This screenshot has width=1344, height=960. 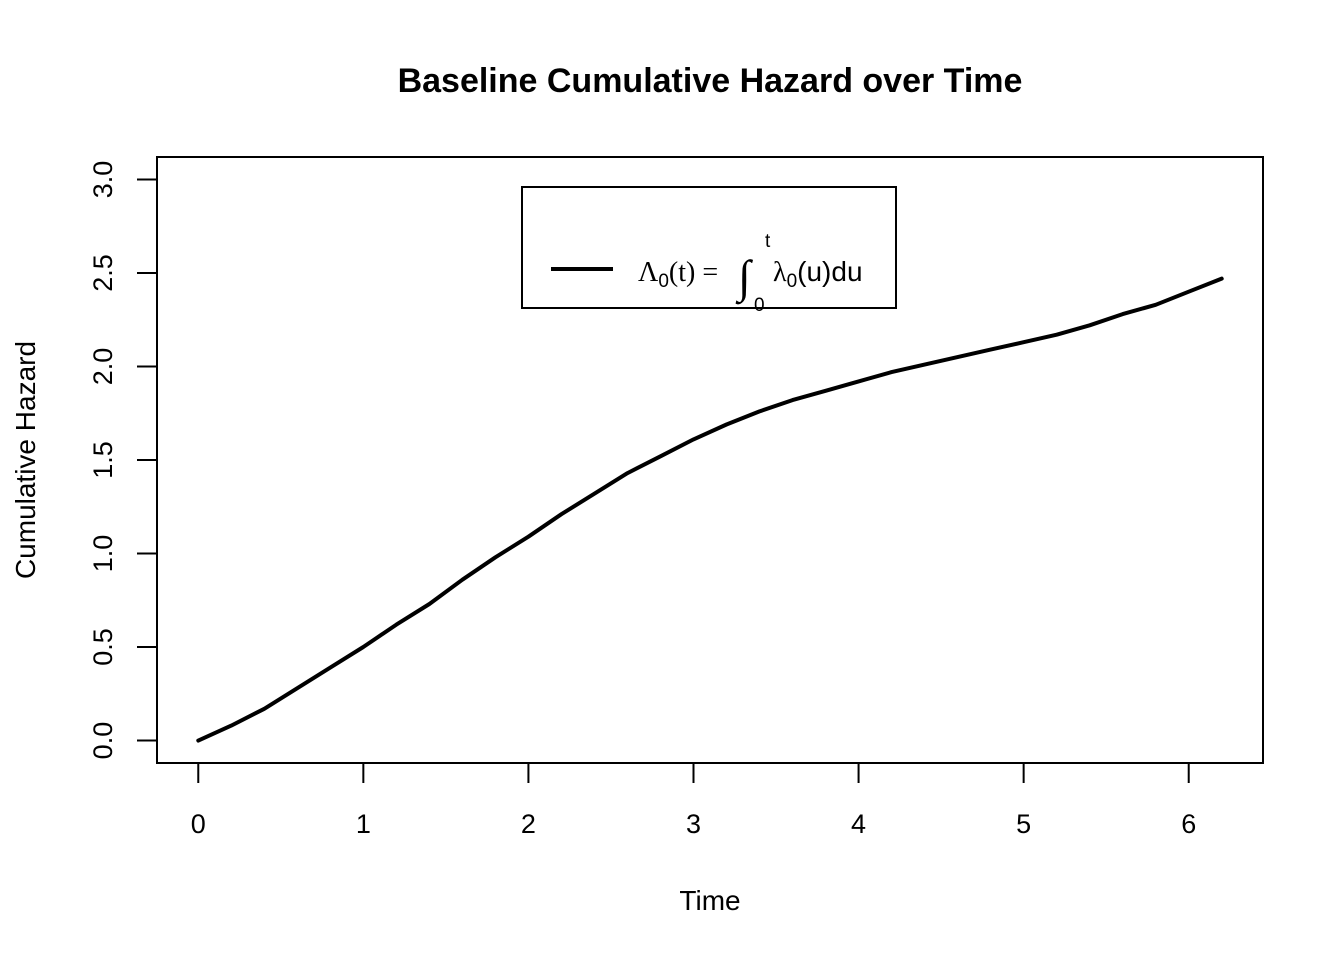 I want to click on y-tick-label: 1.5, so click(x=103, y=460).